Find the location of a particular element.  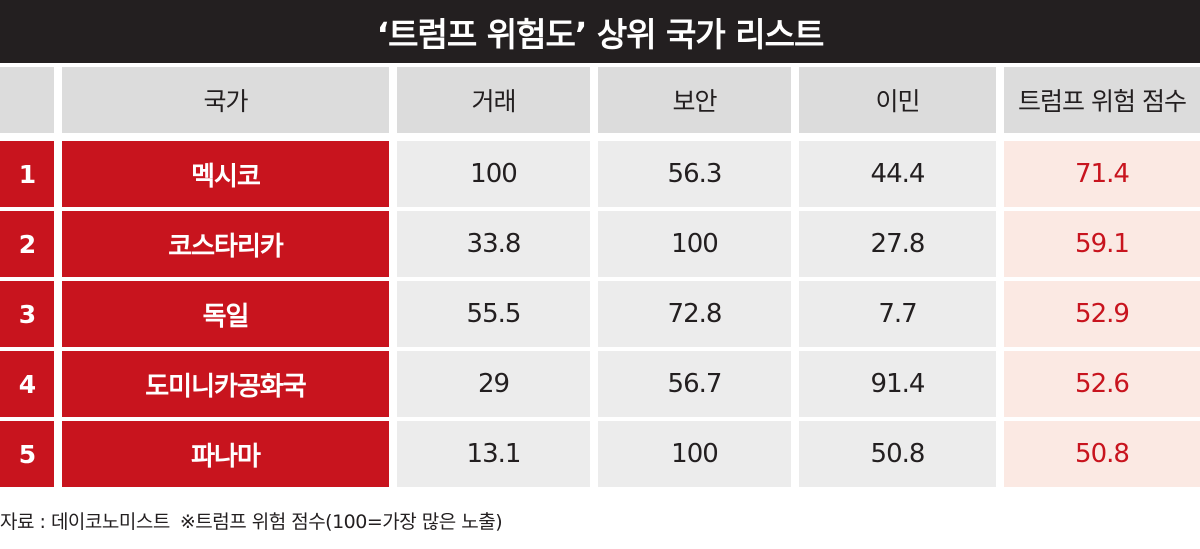

source-text: 자료 : 데이코노미스트 is located at coordinates (85, 521).